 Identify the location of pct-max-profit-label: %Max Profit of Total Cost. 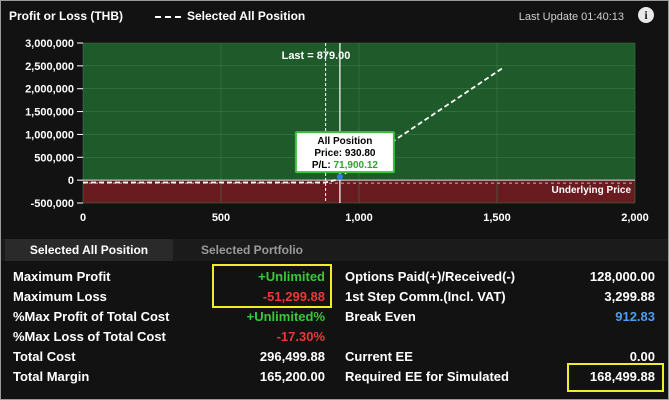
(91, 316).